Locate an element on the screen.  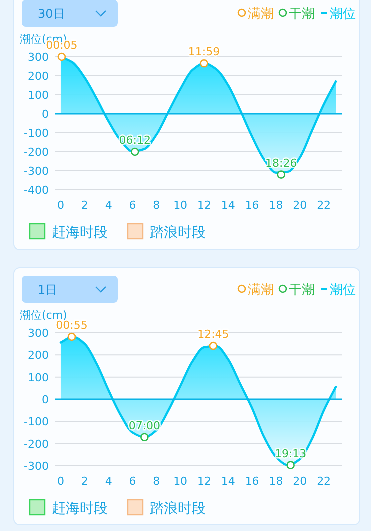
chart-title: 1日 is located at coordinates (48, 290).